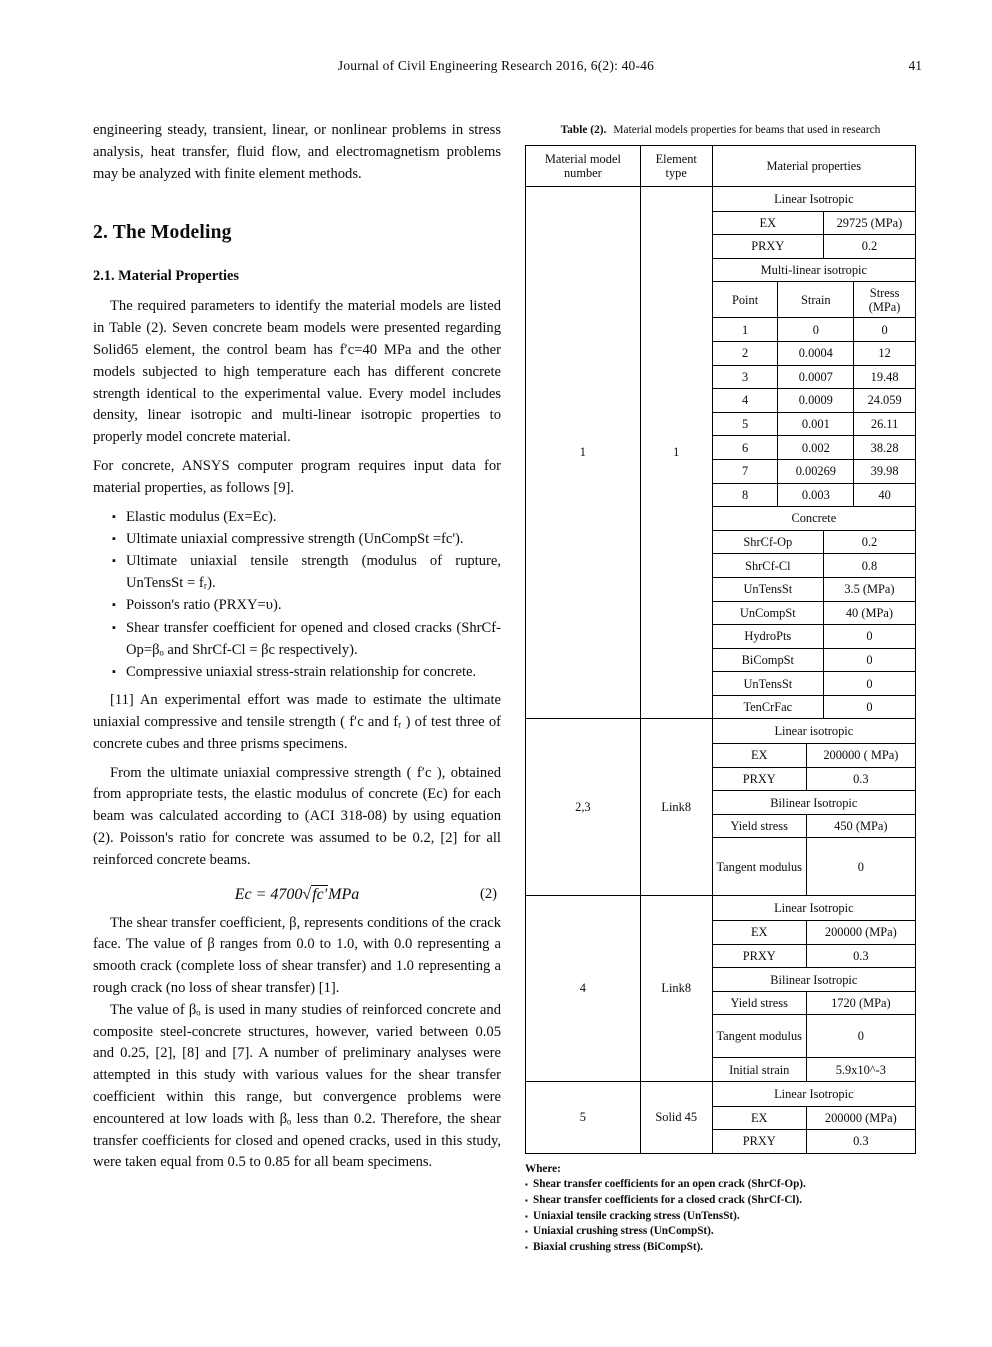  What do you see at coordinates (768, 542) in the screenshot?
I see `property-label: ShrCf-Op` at bounding box center [768, 542].